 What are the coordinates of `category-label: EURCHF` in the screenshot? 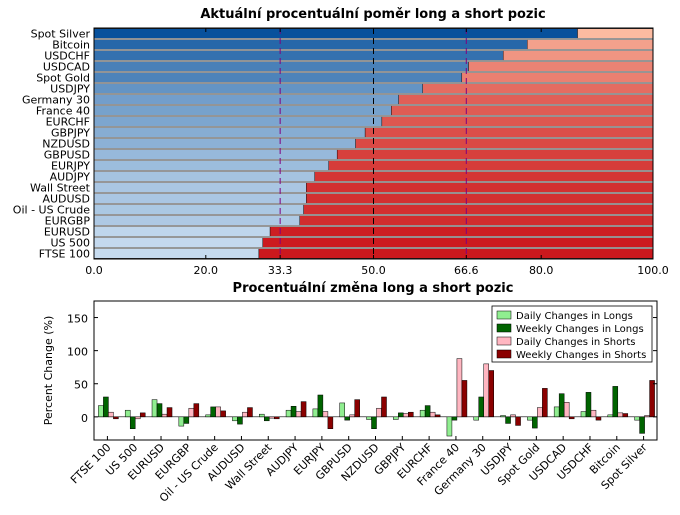 It's located at (68, 122).